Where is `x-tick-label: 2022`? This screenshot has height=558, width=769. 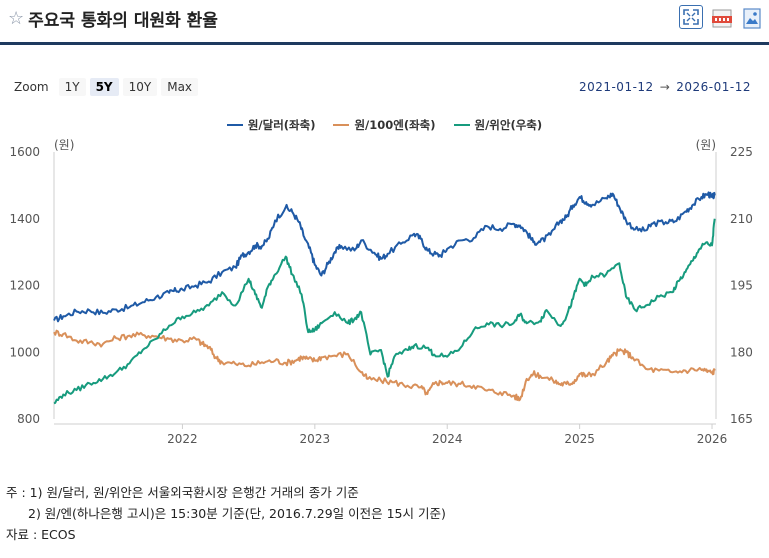 x-tick-label: 2022 is located at coordinates (182, 439).